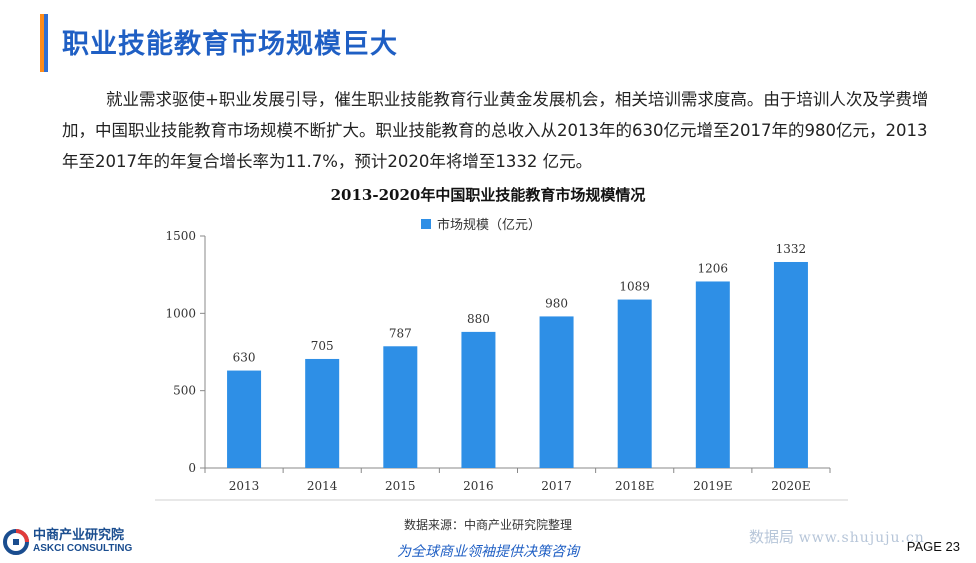 Image resolution: width=976 pixels, height=563 pixels. What do you see at coordinates (244, 486) in the screenshot?
I see `x-tick-label: 2013` at bounding box center [244, 486].